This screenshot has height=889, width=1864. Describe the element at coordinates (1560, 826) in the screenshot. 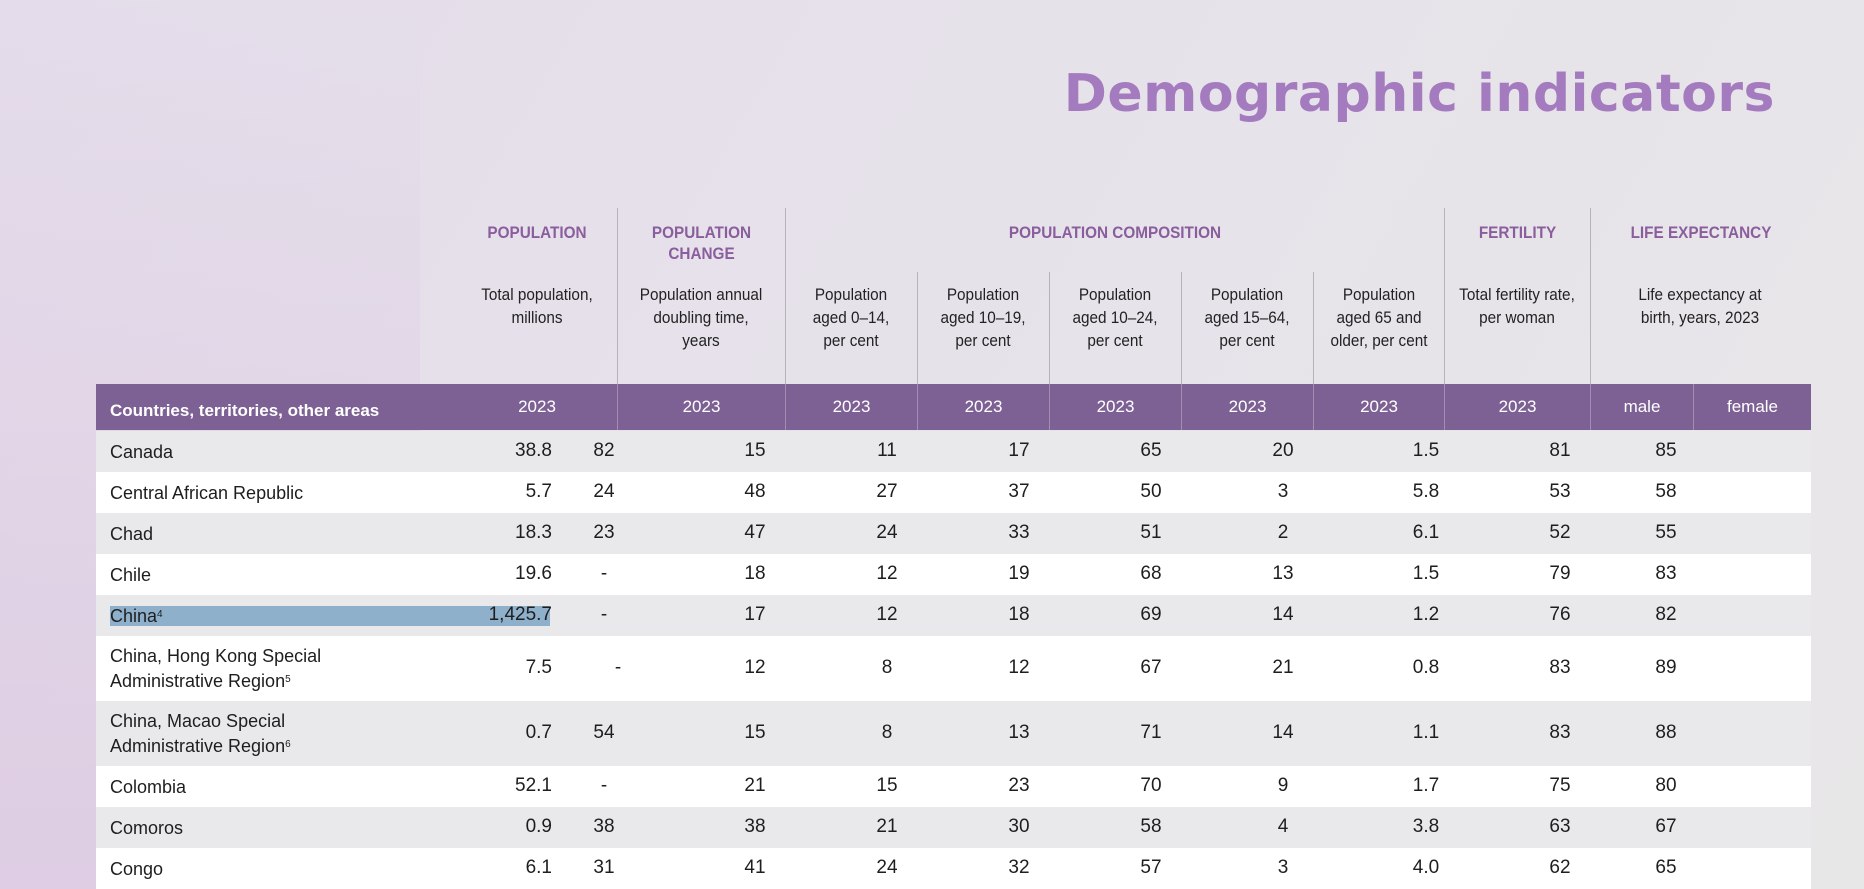

I see `cell-male: 63` at that location.